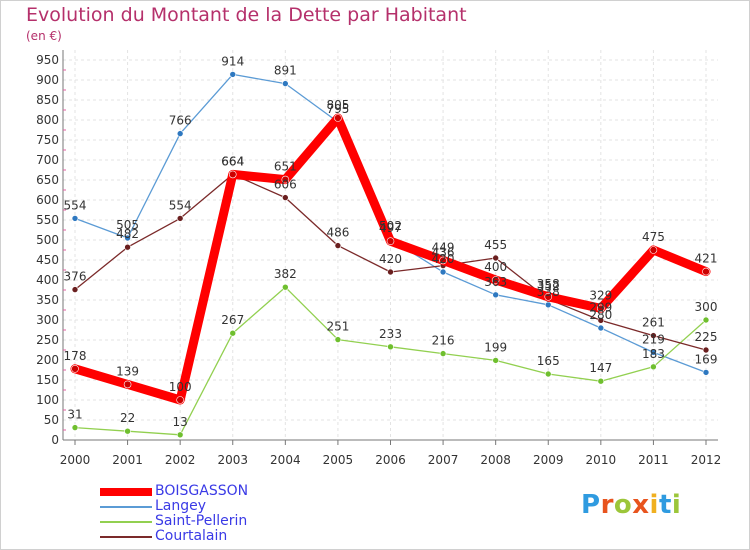 This screenshot has height=550, width=750. Describe the element at coordinates (47, 360) in the screenshot. I see `y-tick-label: 200` at that location.